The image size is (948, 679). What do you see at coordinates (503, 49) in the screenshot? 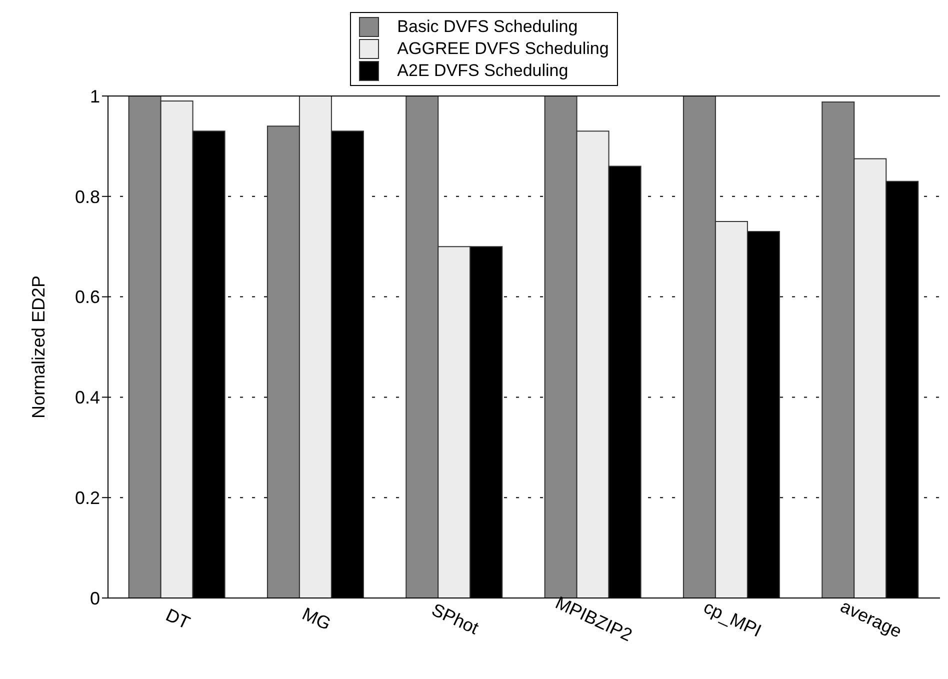
I see `legend-label: AGGREE DVFS Scheduling` at bounding box center [503, 49].